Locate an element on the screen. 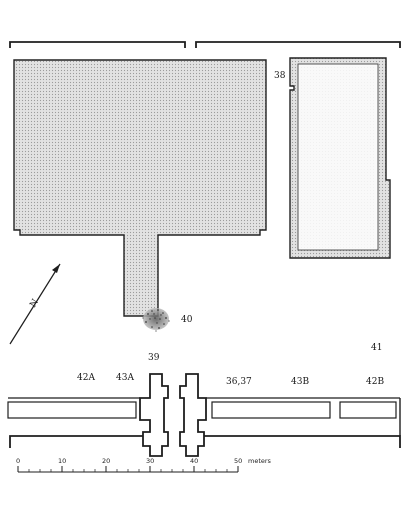 The height and width of the screenshot is (514, 420). scale-unit: meters is located at coordinates (260, 461).